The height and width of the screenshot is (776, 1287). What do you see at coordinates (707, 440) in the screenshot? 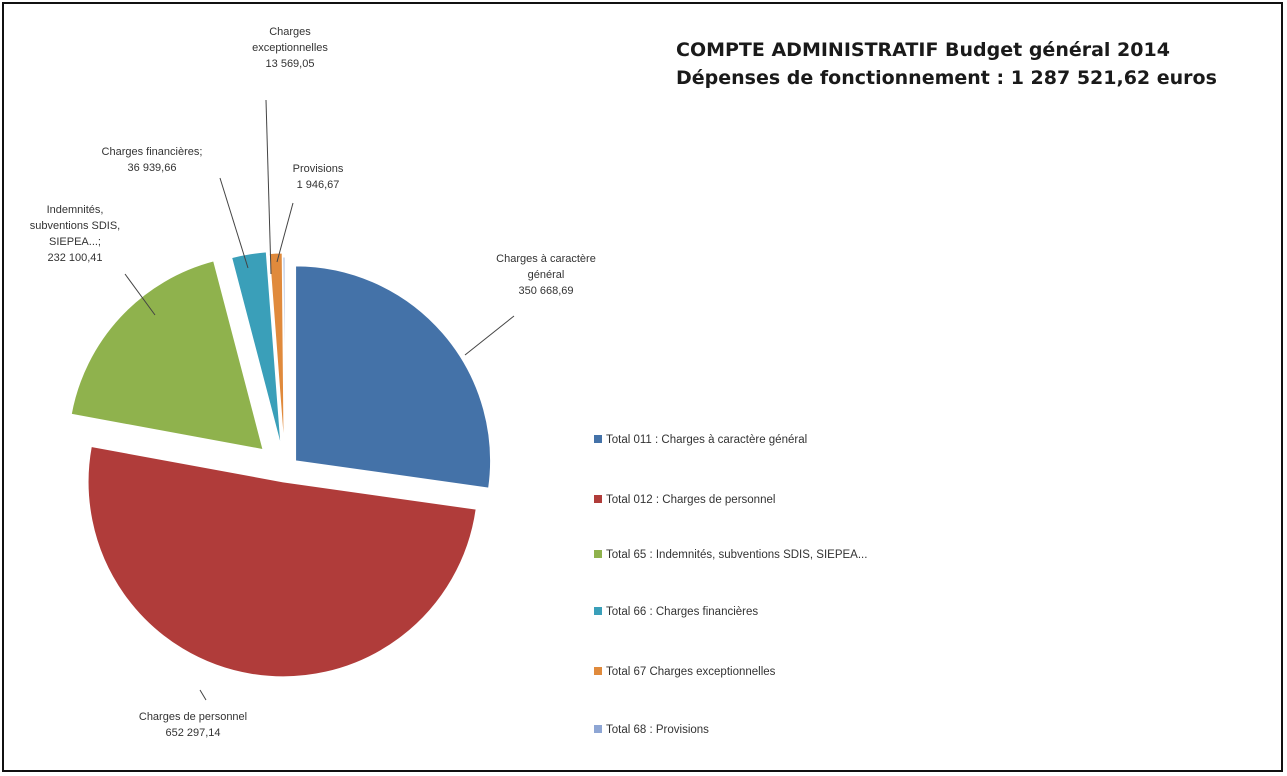
I see `legend-label: Total 011 : Charges à caractère général` at bounding box center [707, 440].